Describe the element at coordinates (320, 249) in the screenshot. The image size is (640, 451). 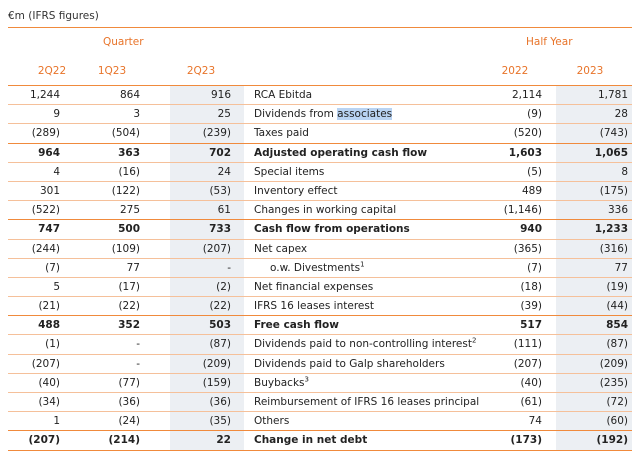
I see `table-row: (244) (109) (207) (365) (316) Net capex` at that location.